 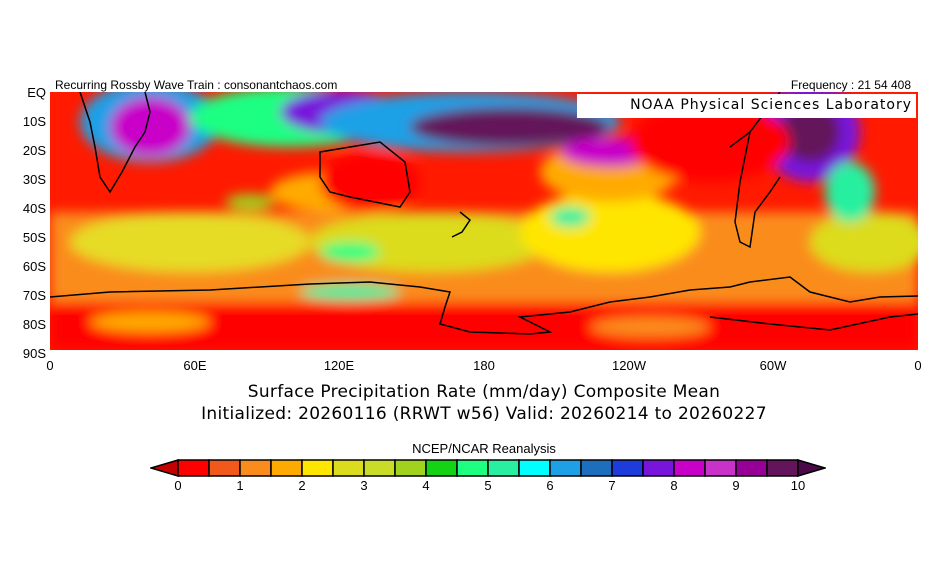 What do you see at coordinates (612, 485) in the screenshot?
I see `colorbar-label: 7` at bounding box center [612, 485].